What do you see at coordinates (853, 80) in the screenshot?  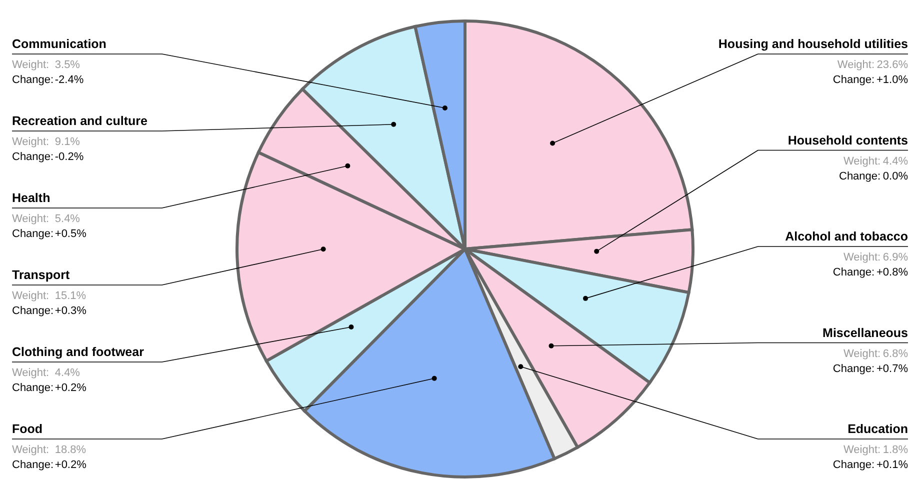 I see `legend-label: Change:` at bounding box center [853, 80].